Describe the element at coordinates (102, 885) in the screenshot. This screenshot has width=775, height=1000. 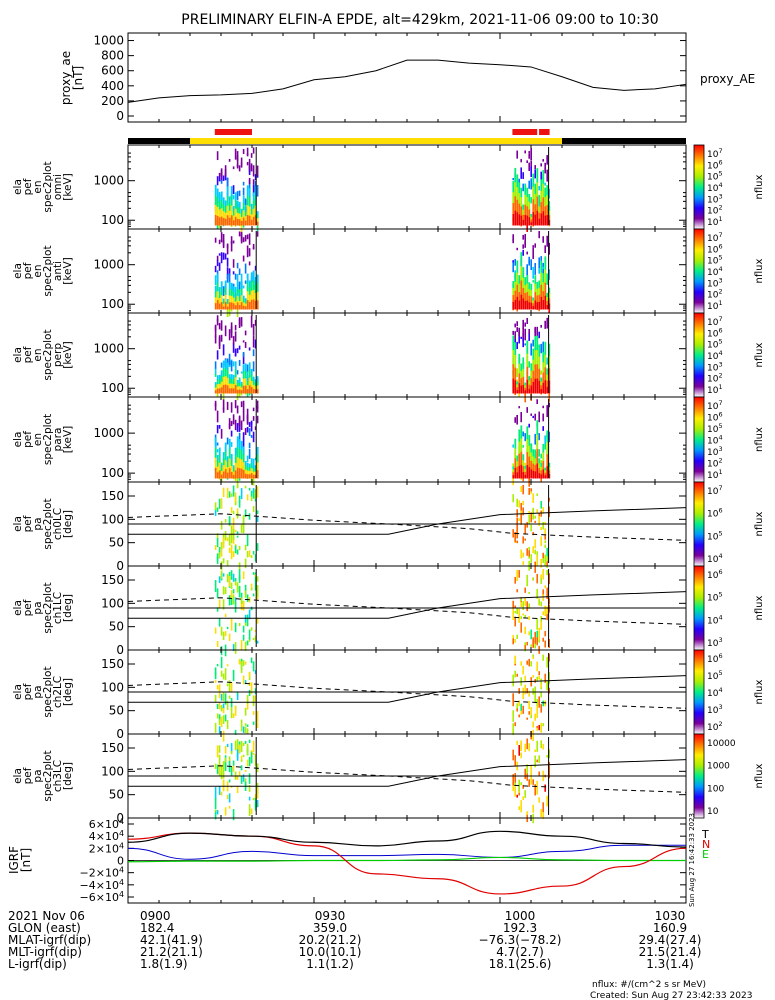
I see `igrf-ytick-label: −4×104` at that location.